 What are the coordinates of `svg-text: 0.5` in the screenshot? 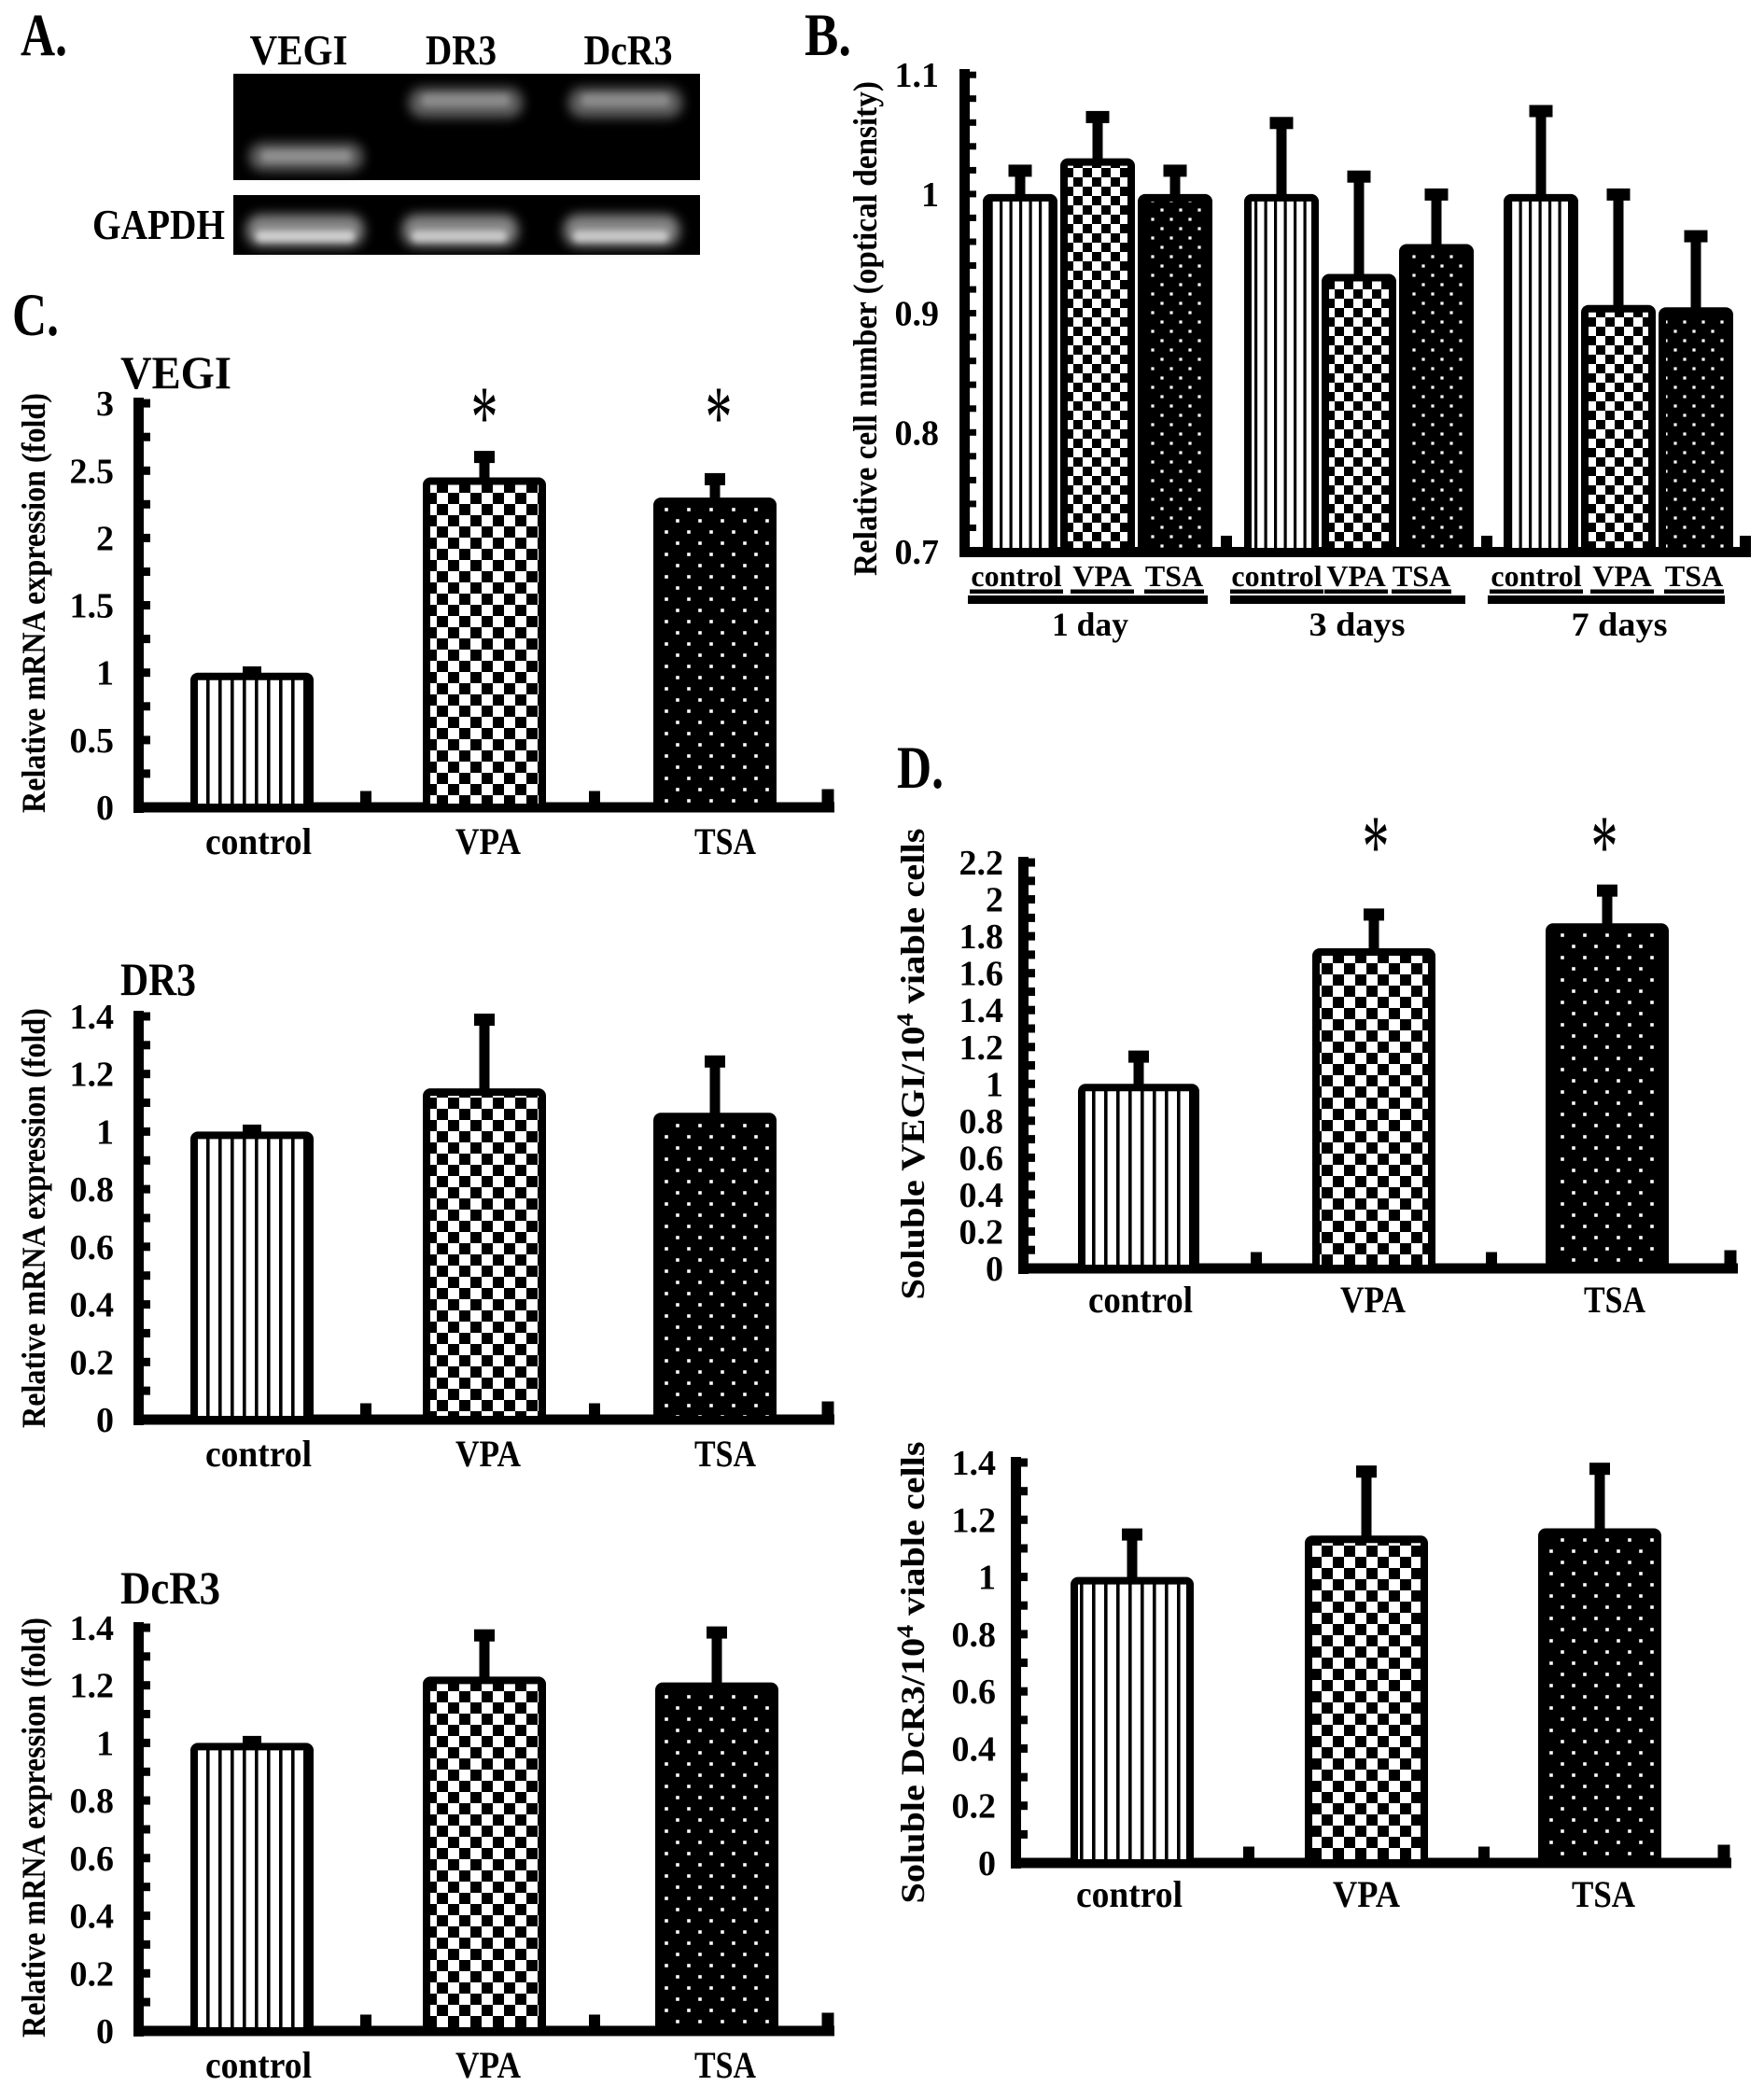 It's located at (92, 741).